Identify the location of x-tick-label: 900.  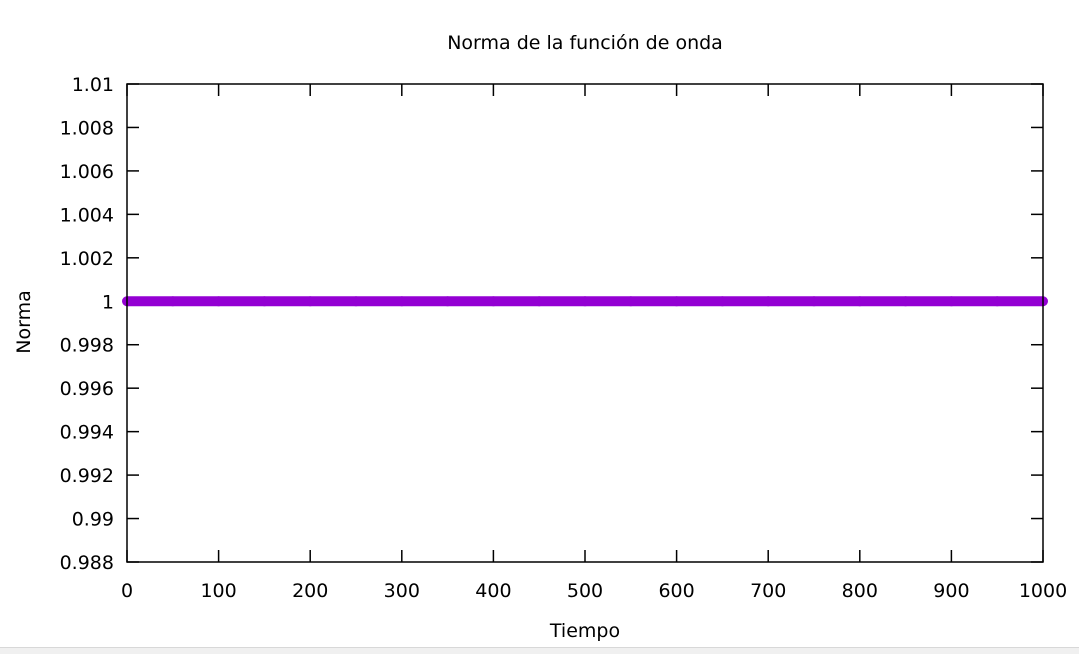
(951, 591).